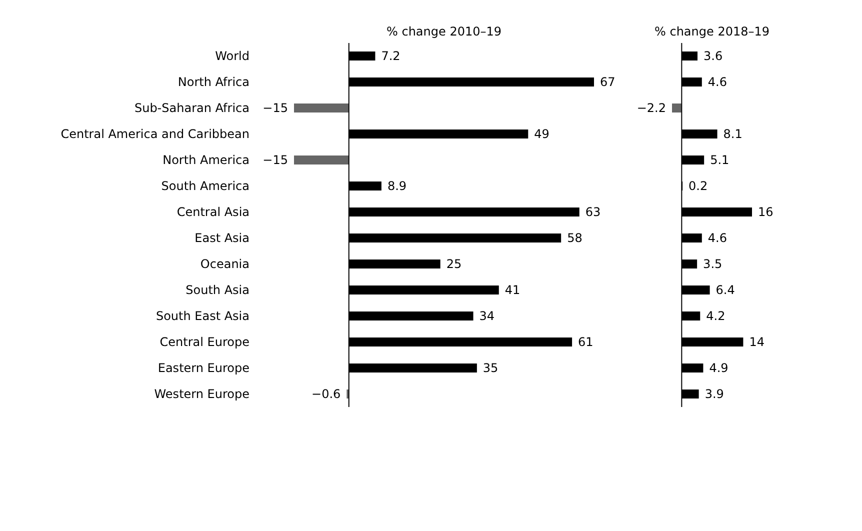 This screenshot has height=531, width=862. I want to click on data-label: 25, so click(454, 264).